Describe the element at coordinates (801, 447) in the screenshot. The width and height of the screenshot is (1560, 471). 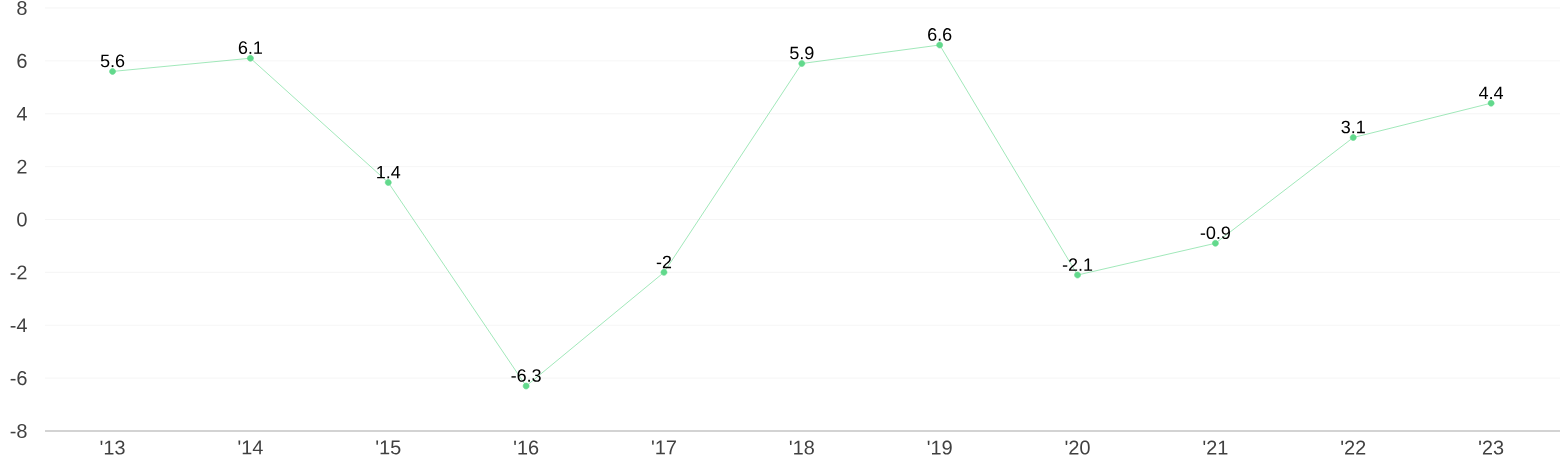
I see `x-tick-label: '18` at that location.